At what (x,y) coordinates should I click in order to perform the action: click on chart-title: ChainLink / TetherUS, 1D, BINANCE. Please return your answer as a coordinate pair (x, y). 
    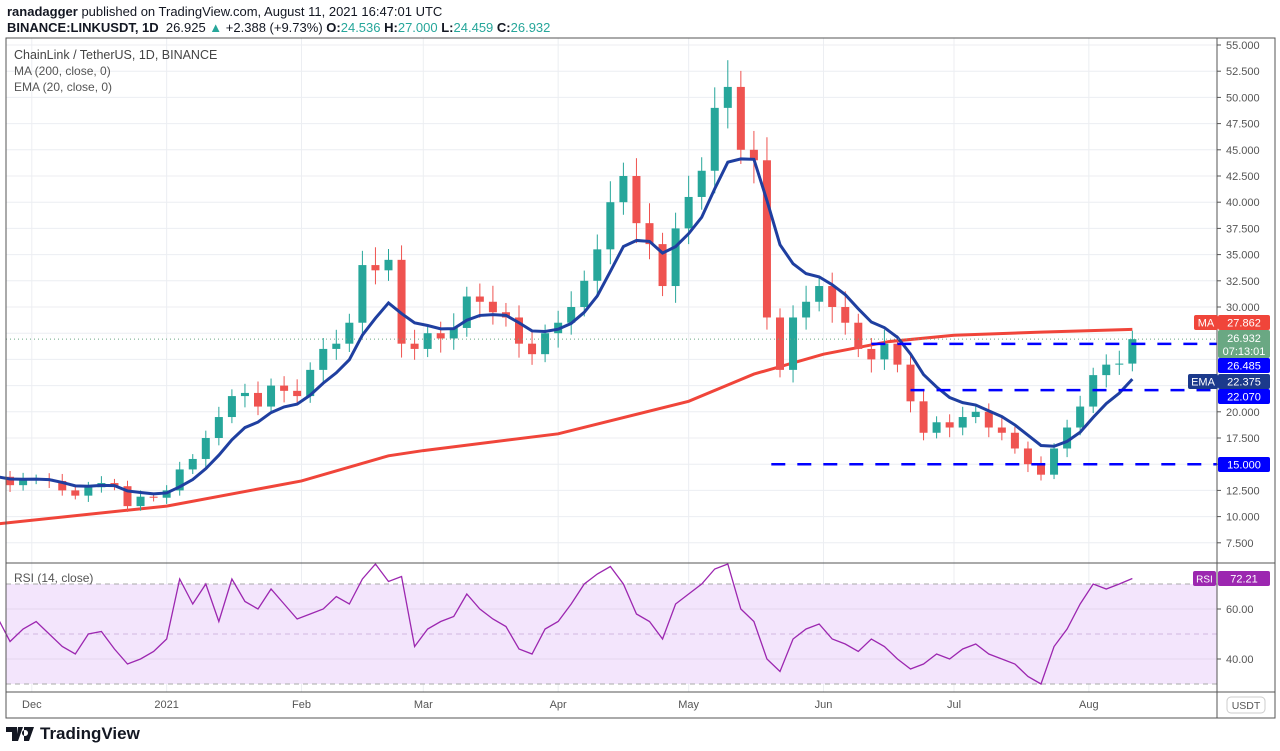
    Looking at the image, I should click on (116, 55).